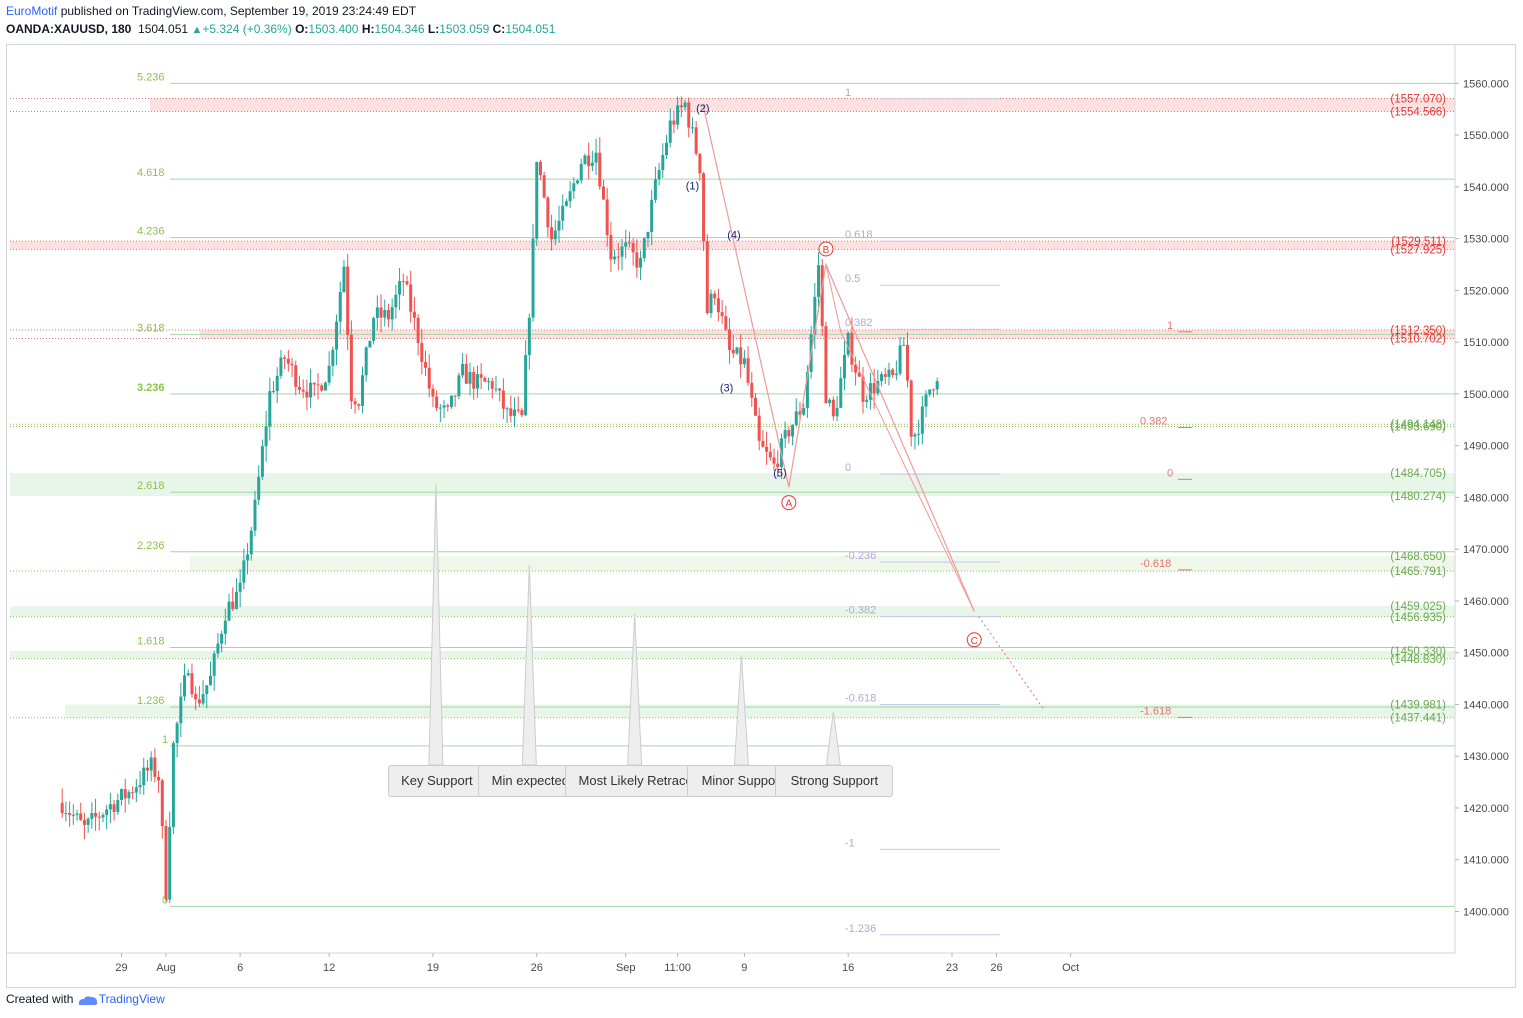  What do you see at coordinates (848, 468) in the screenshot?
I see `retracement-label: 0` at bounding box center [848, 468].